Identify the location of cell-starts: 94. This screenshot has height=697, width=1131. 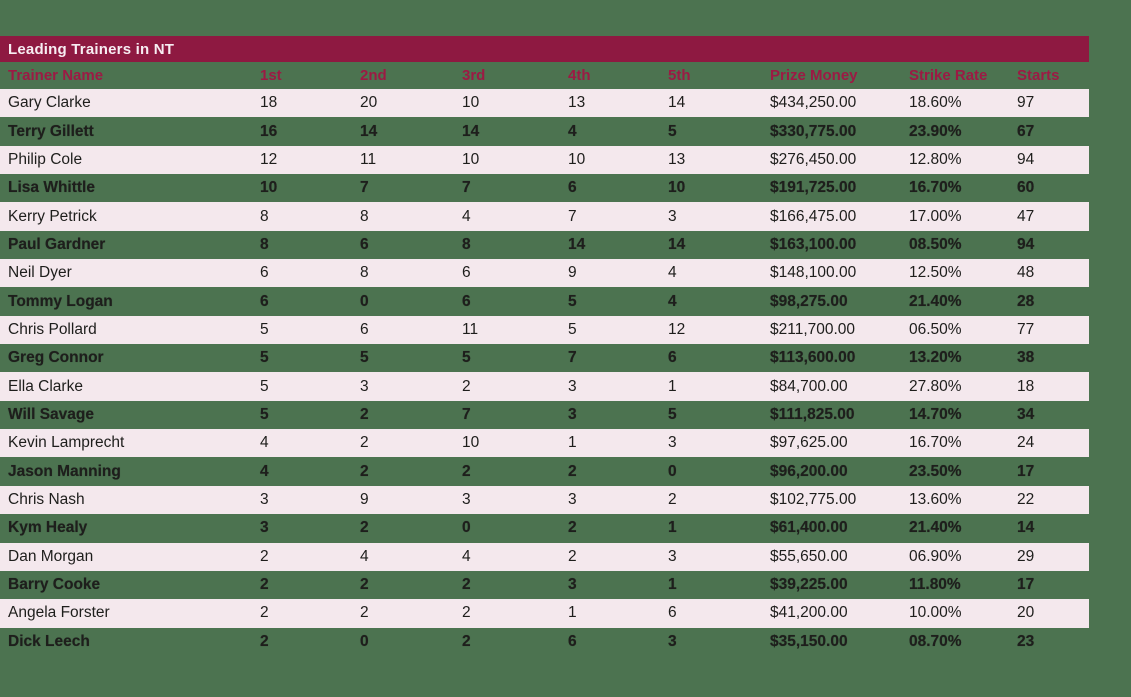
(1026, 159).